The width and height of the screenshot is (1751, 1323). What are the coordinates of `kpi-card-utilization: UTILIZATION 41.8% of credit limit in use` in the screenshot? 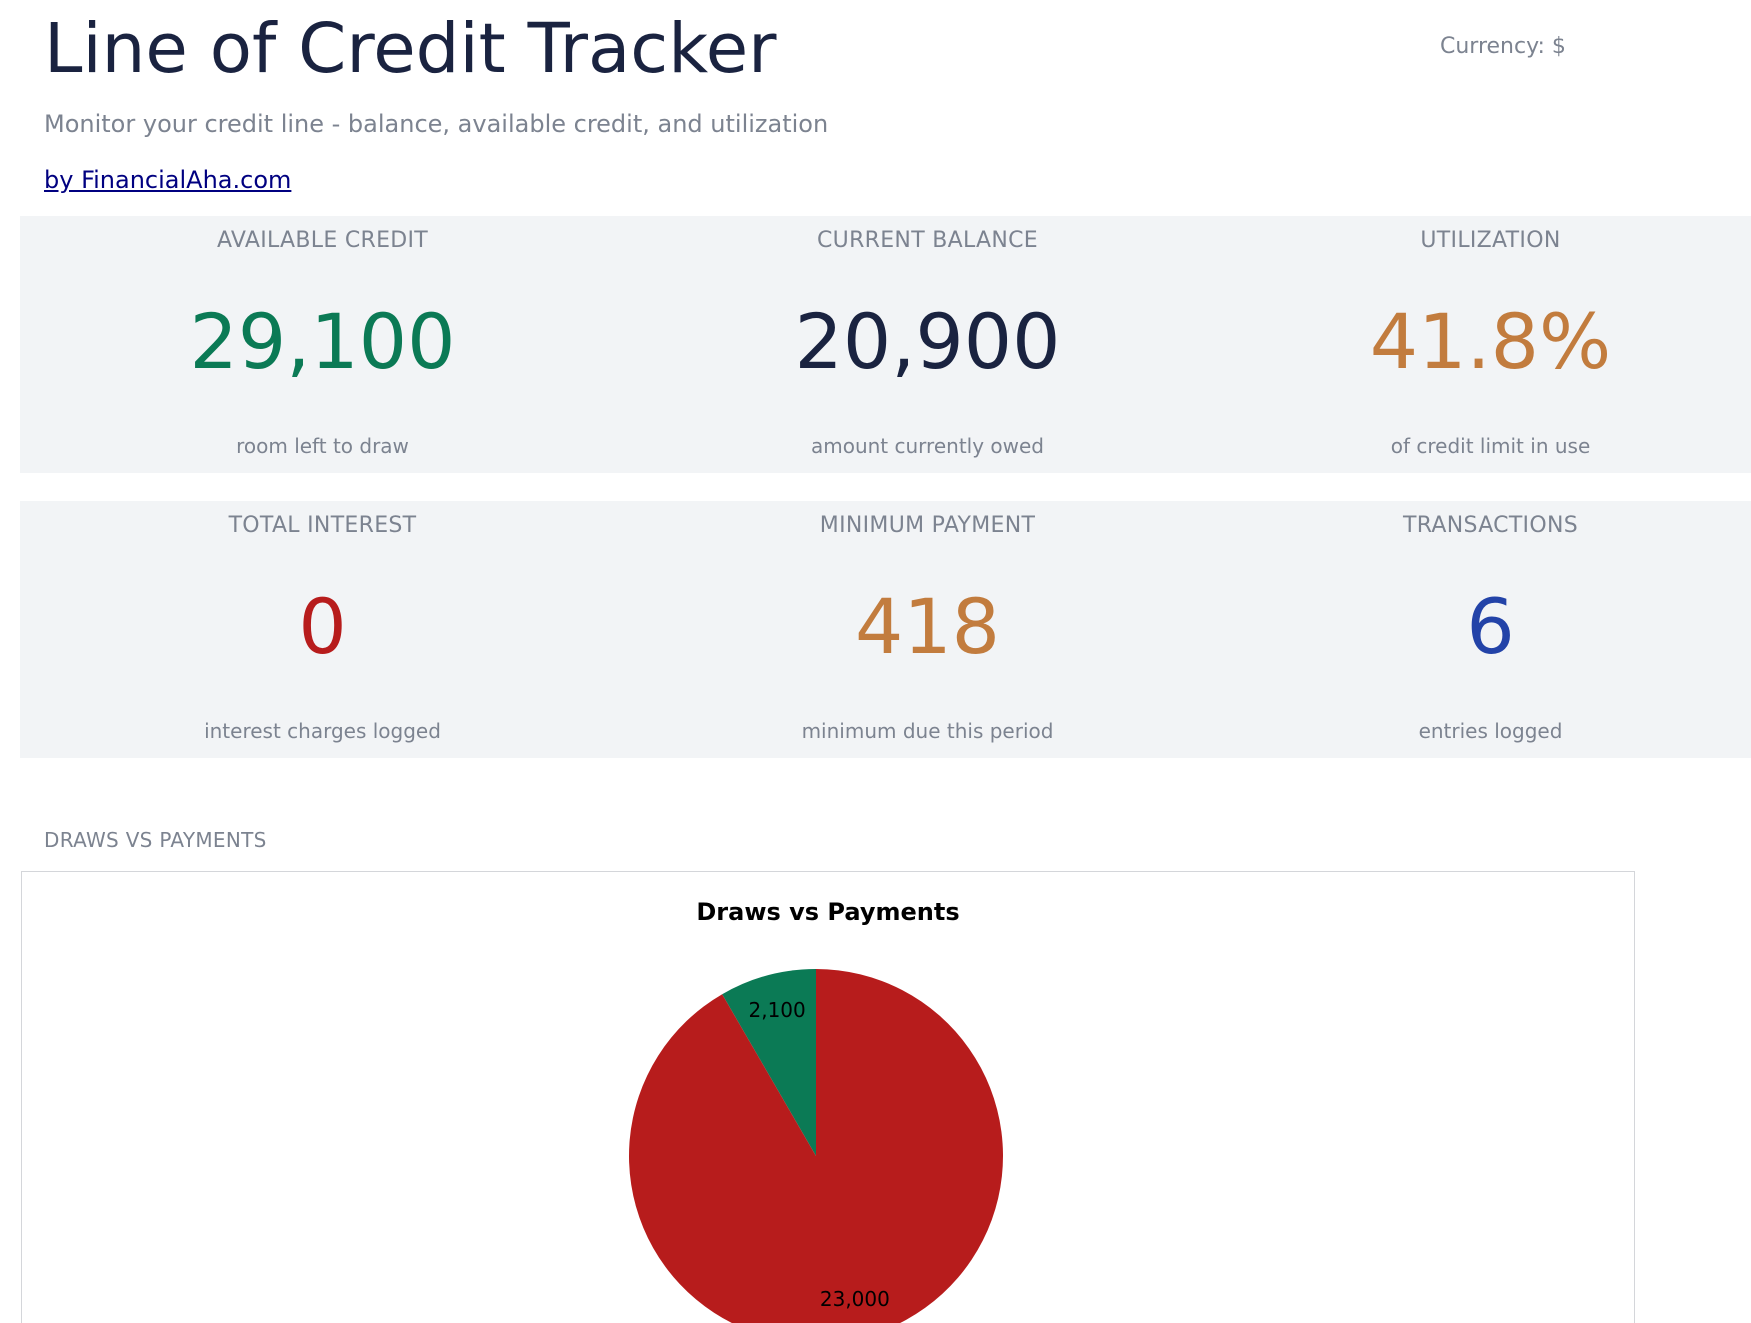 It's located at (1490, 344).